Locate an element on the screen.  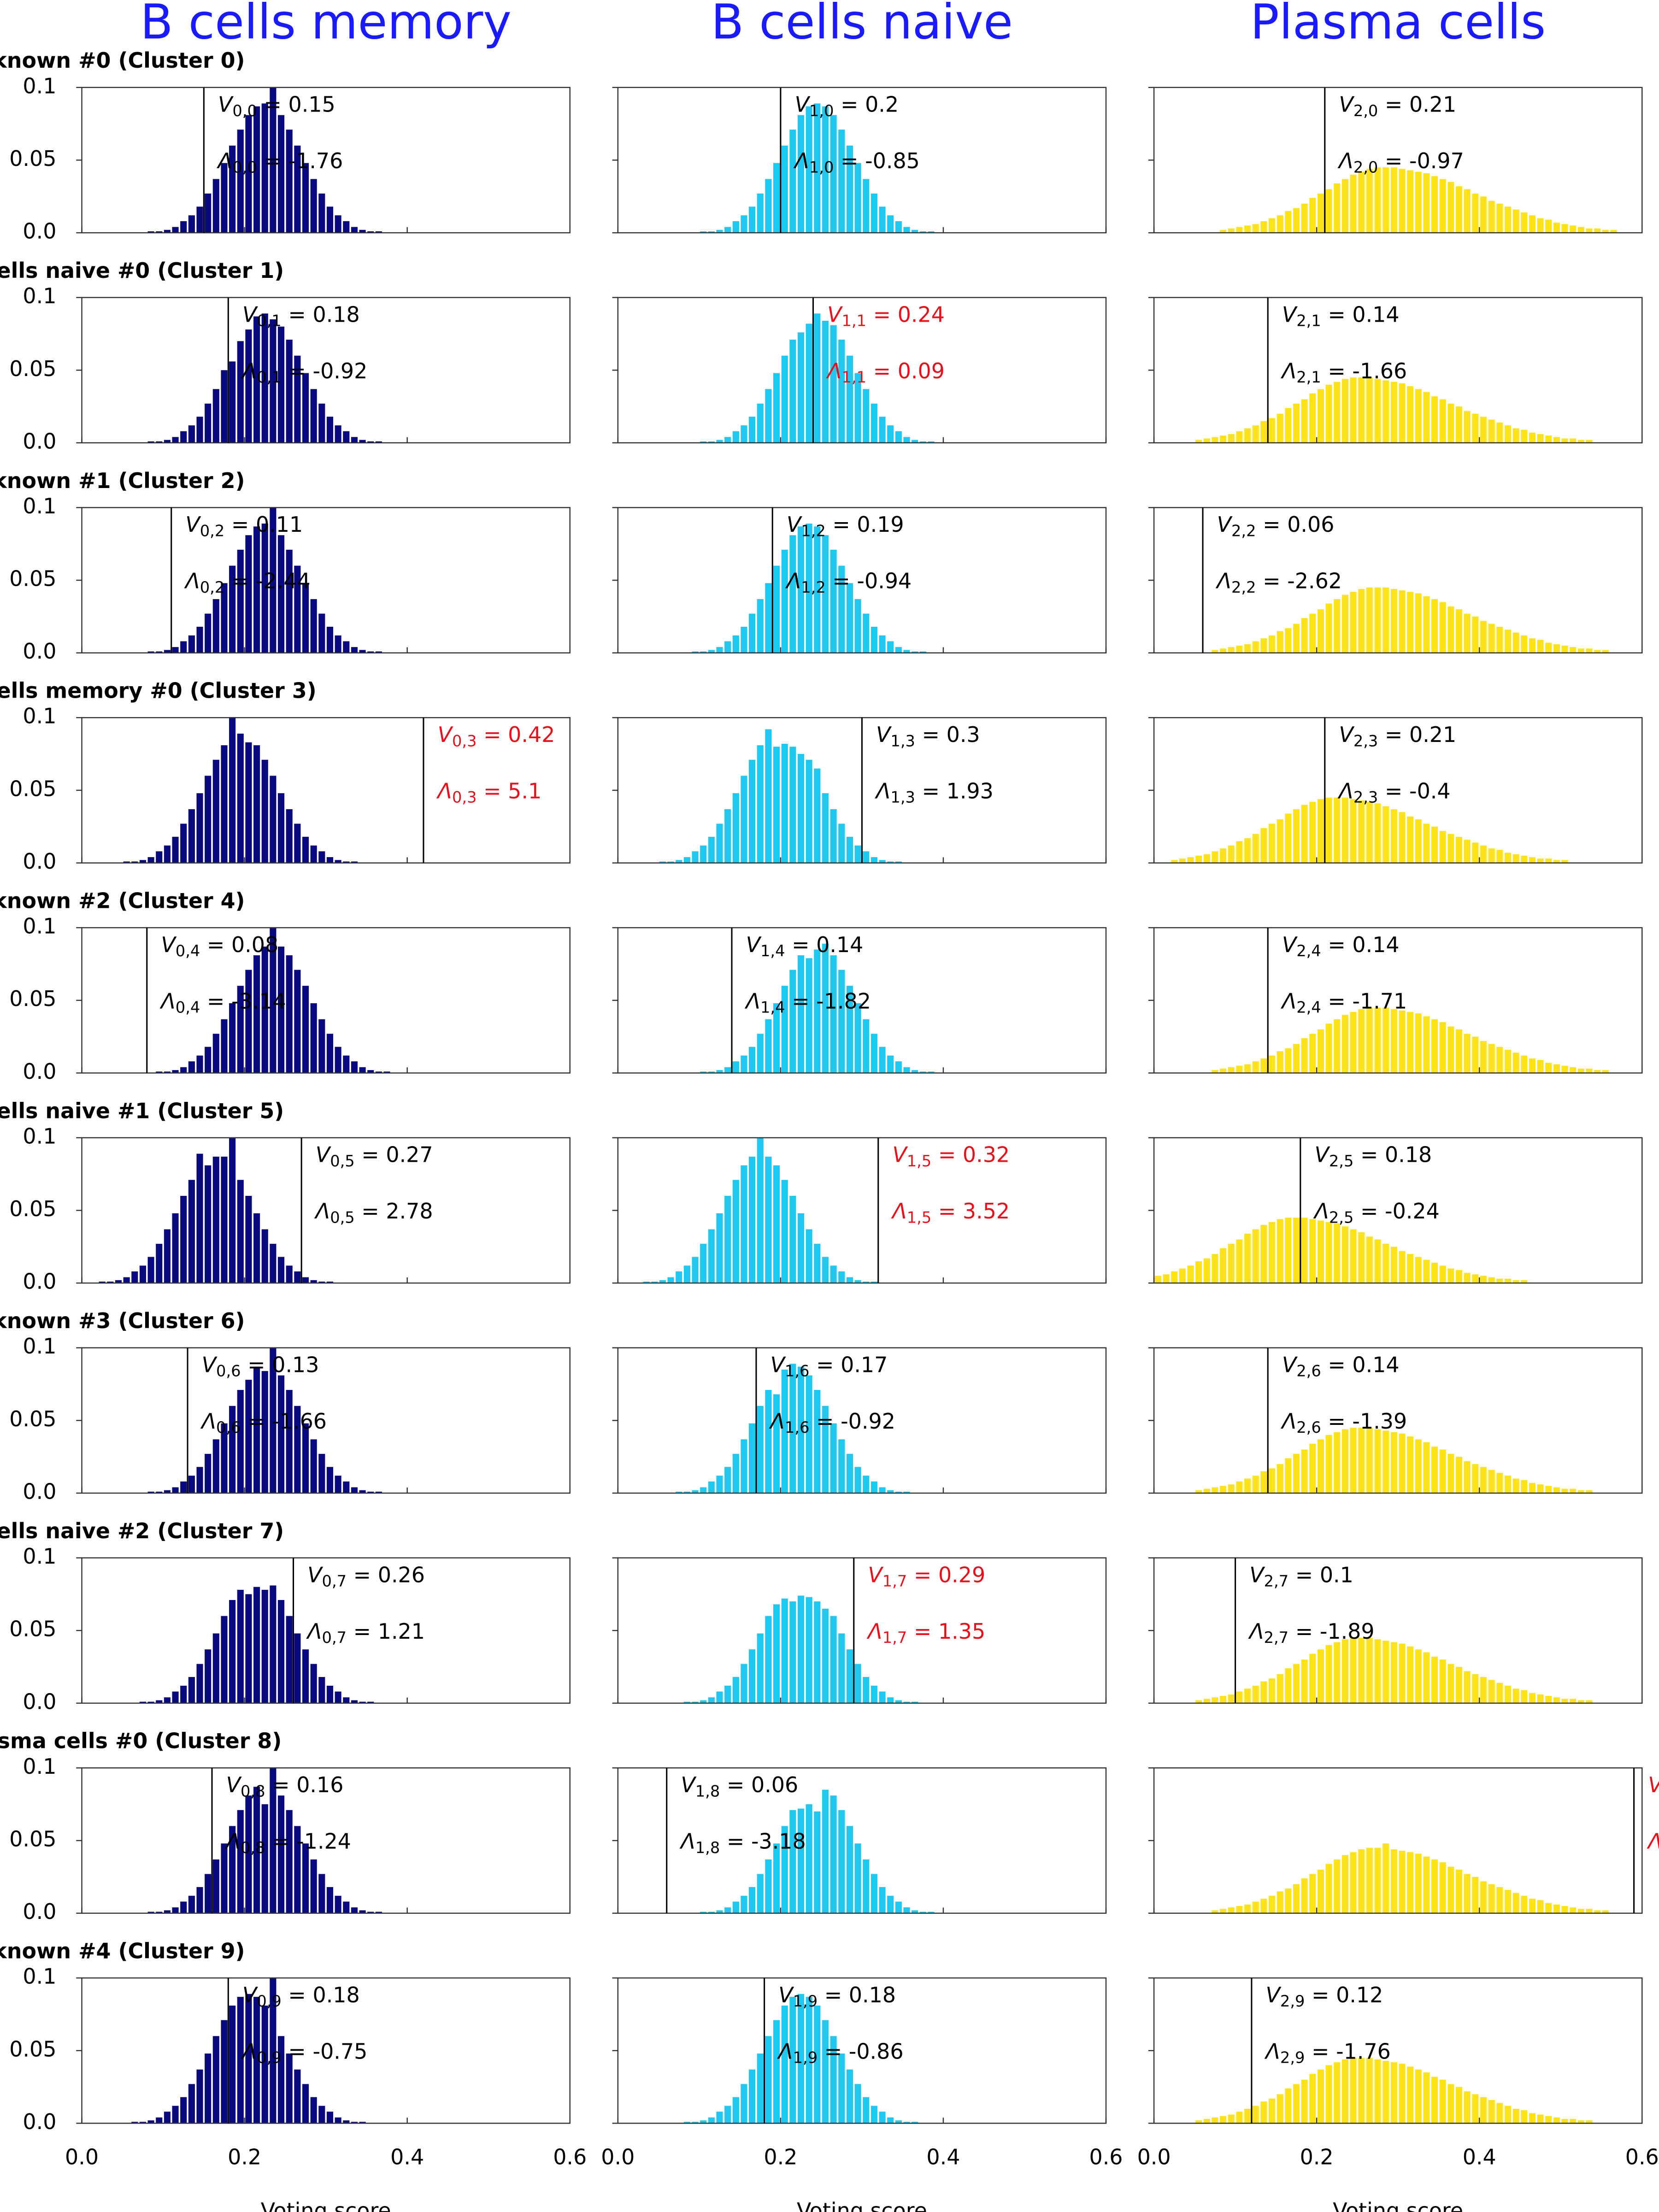
subscript: 2,3 is located at coordinates (1365, 797).